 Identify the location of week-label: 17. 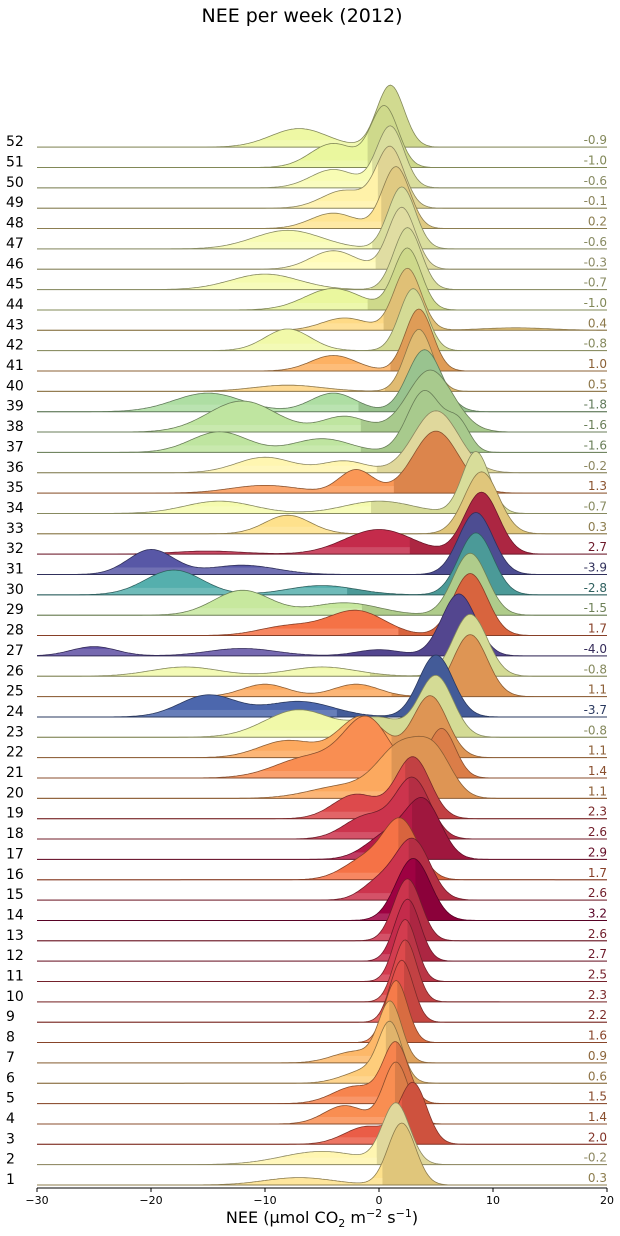
(15, 854).